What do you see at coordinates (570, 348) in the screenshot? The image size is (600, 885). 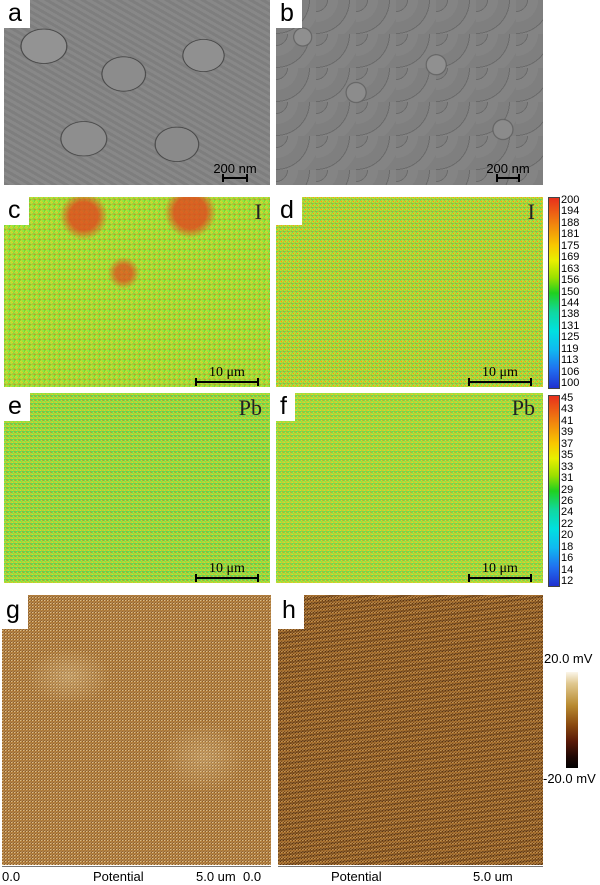 I see `tick: 119` at bounding box center [570, 348].